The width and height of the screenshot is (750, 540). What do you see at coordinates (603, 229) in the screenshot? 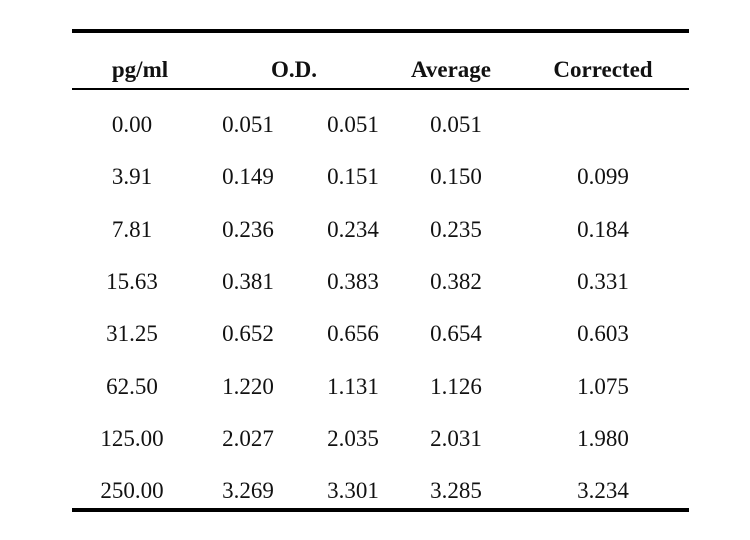
I see `cell-corrected: 0.184` at bounding box center [603, 229].